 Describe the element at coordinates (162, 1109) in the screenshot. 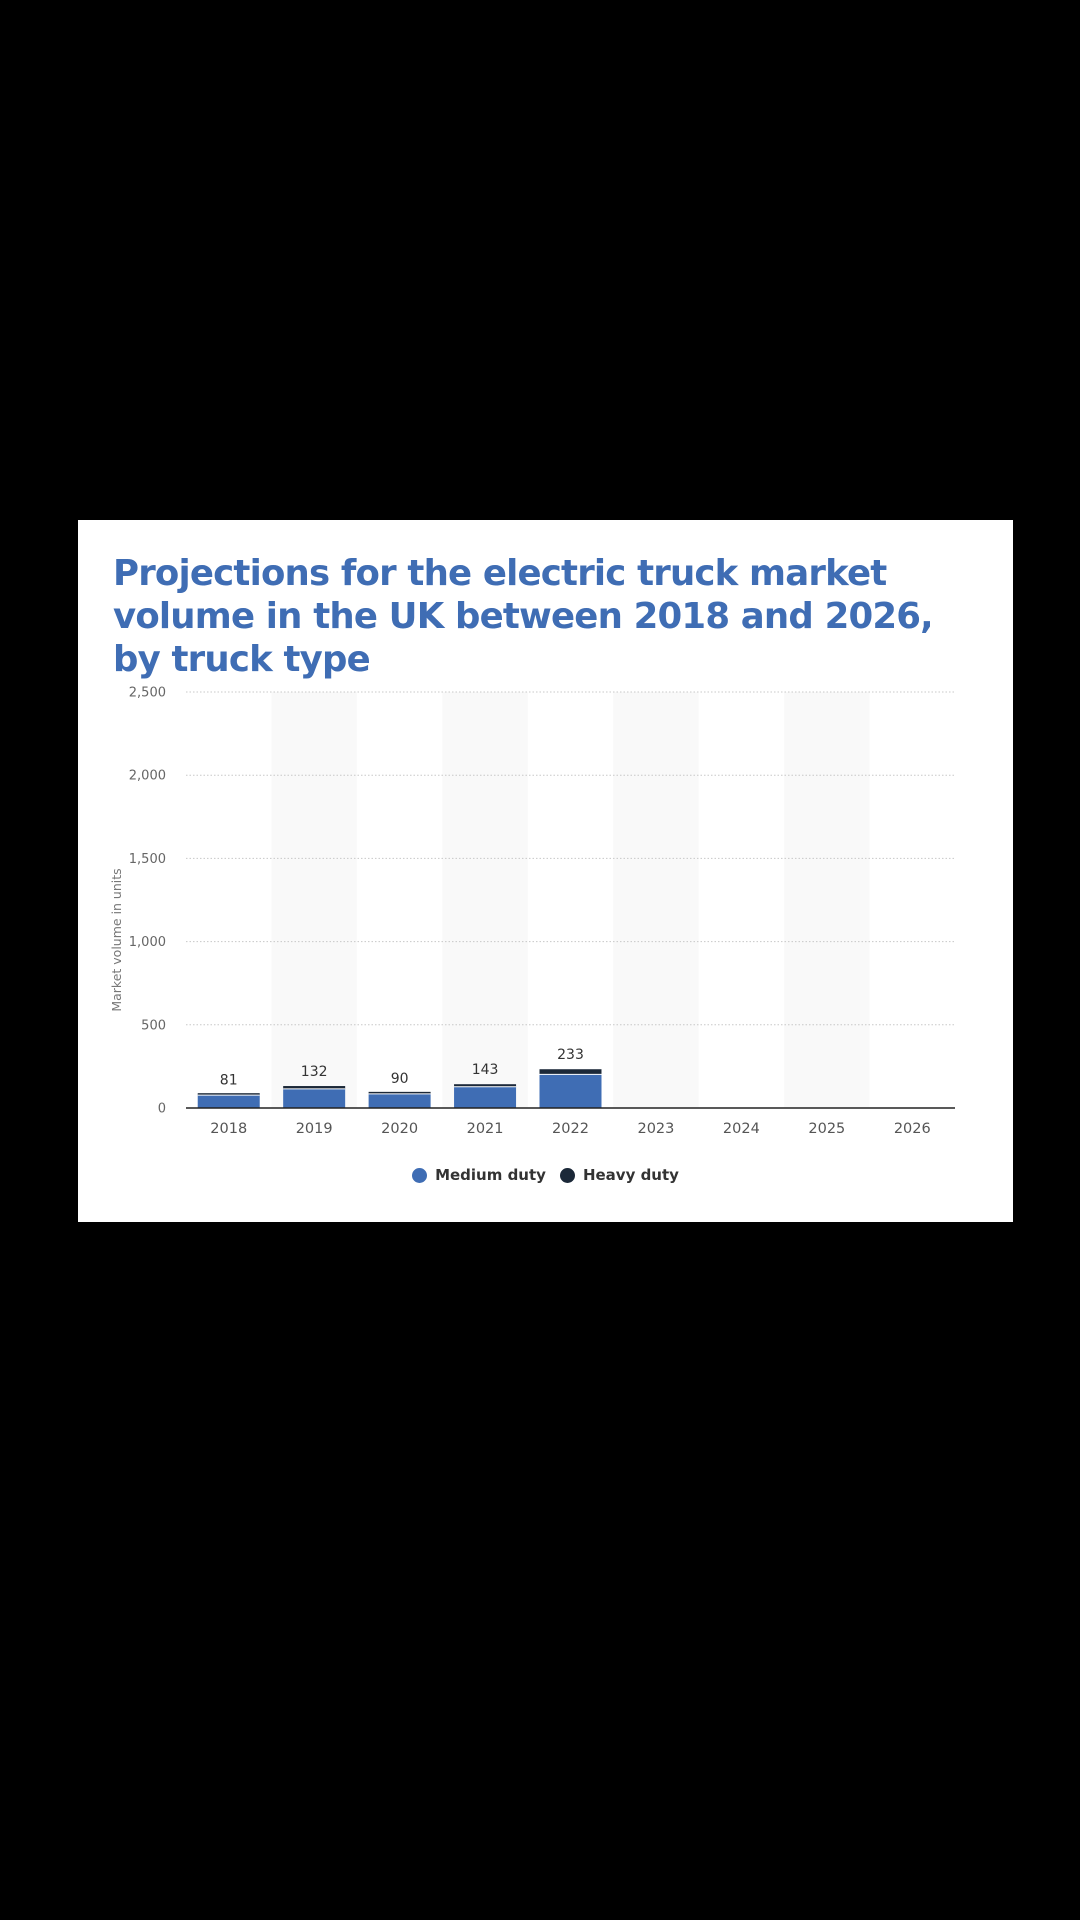

I see `y-tick-label: 0` at that location.